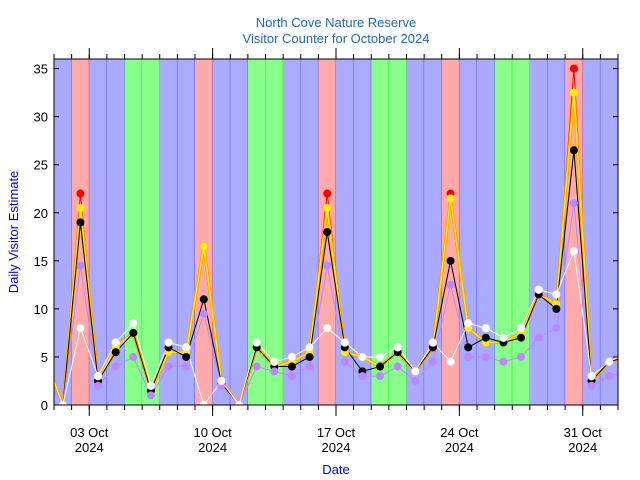  What do you see at coordinates (212, 432) in the screenshot?
I see `x-tick-label: 10 Oct` at bounding box center [212, 432].